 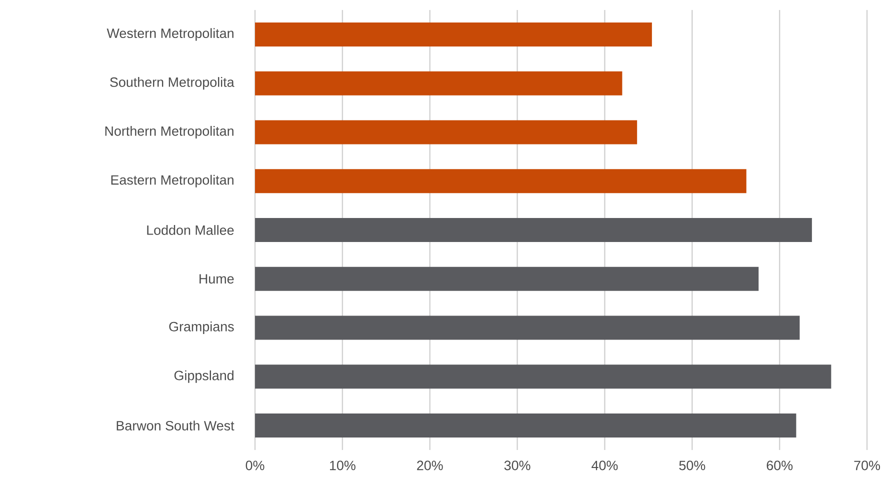 What do you see at coordinates (343, 465) in the screenshot?
I see `x-tick-label: 10%` at bounding box center [343, 465].